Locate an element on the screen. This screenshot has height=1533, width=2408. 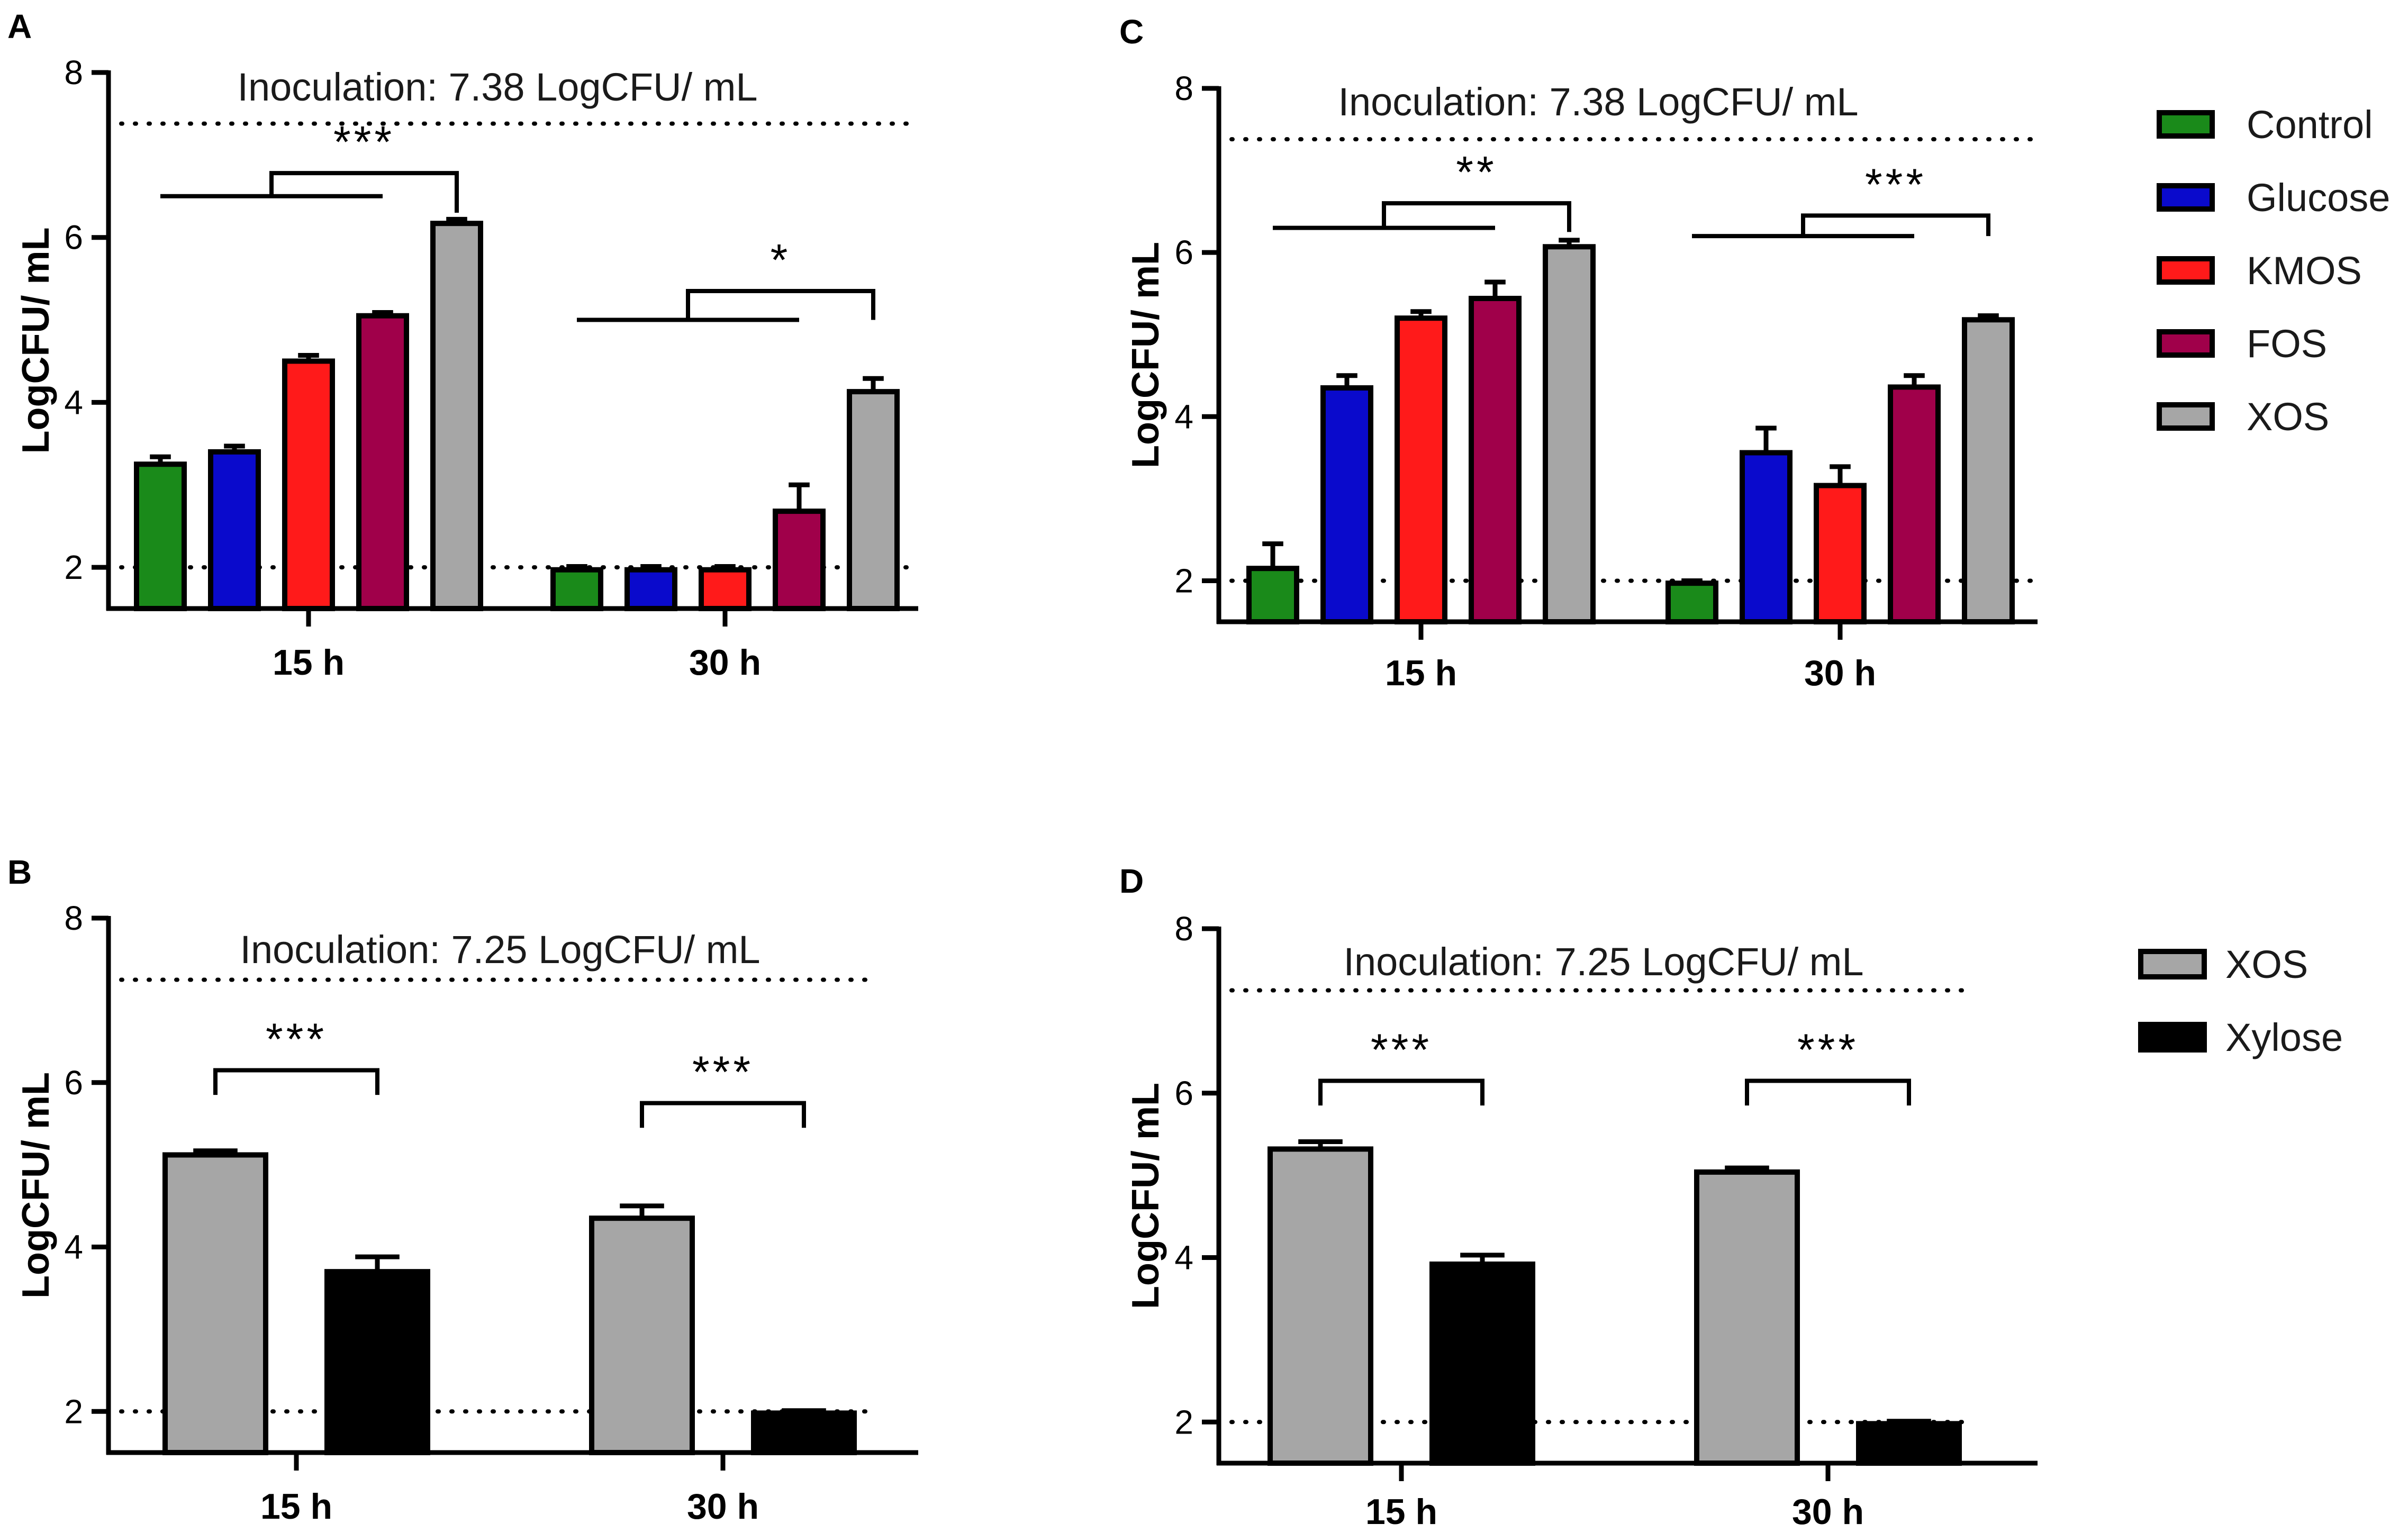
legend-ac: Control Glucose KMOS FOS XOS is located at coordinates (2274, 271).